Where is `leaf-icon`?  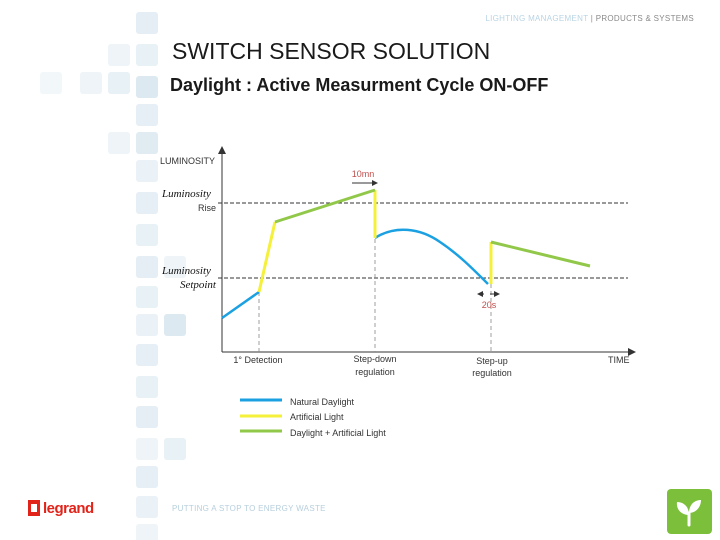
leaf-icon is located at coordinates (688, 513).